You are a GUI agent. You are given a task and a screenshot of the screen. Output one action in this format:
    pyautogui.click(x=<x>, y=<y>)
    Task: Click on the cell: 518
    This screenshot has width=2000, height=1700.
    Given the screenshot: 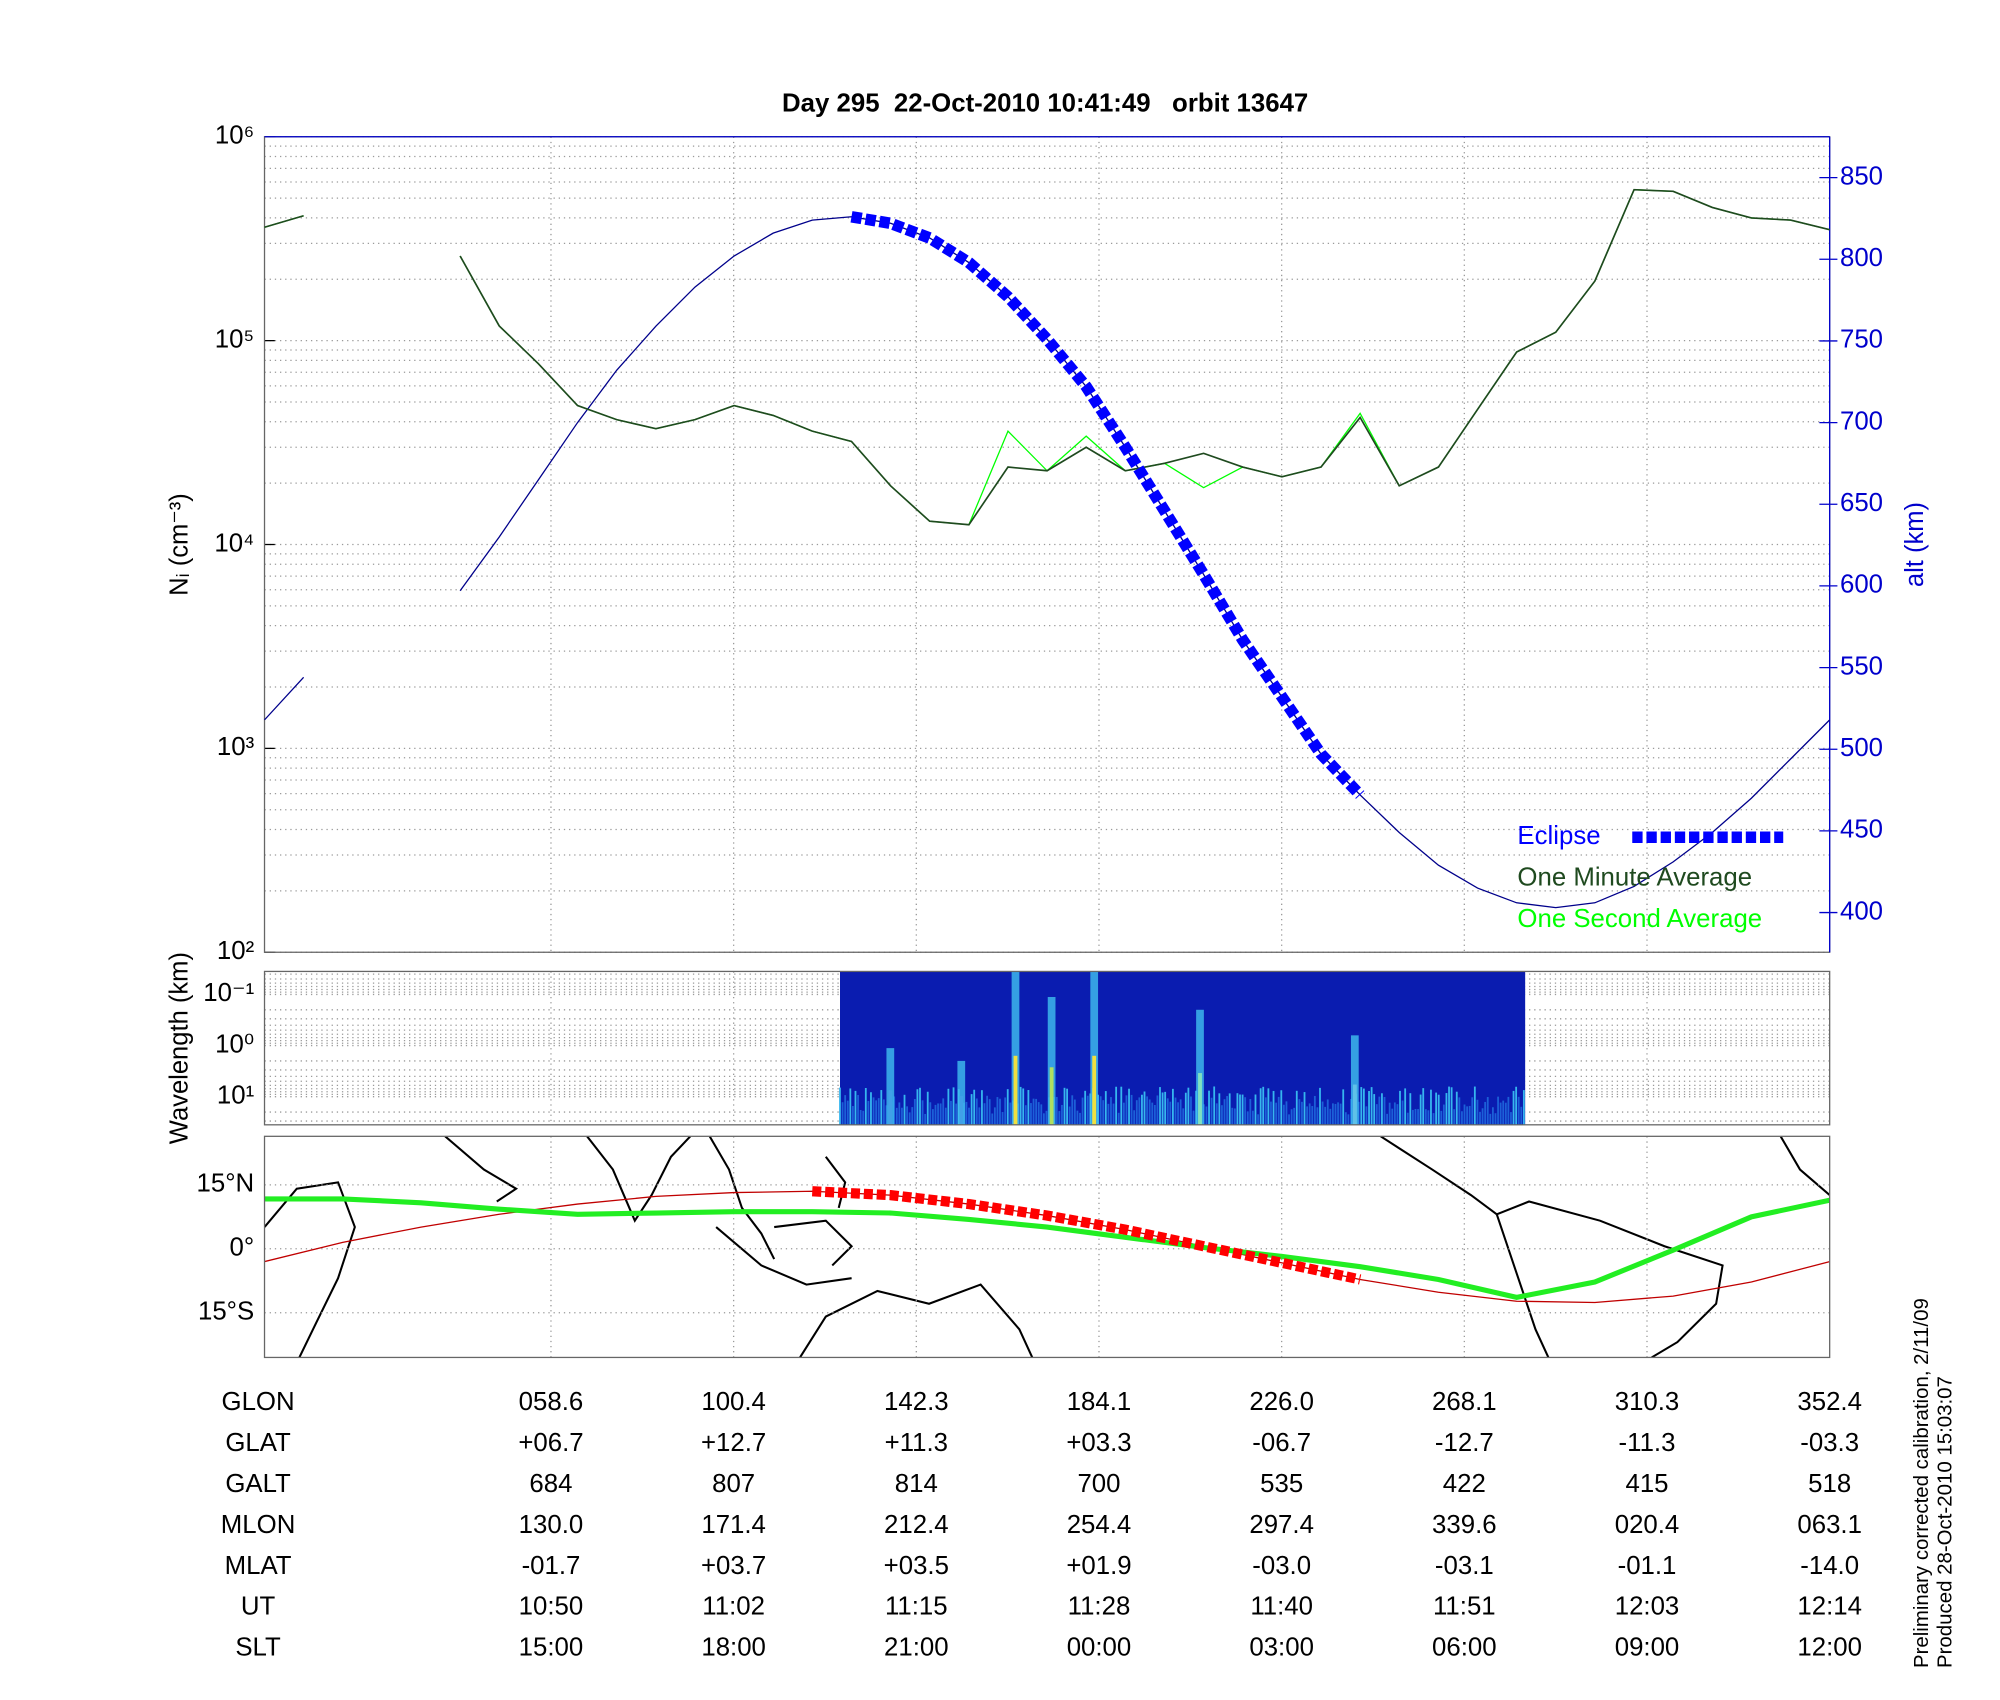 What is the action you would take?
    pyautogui.click(x=1829, y=1484)
    